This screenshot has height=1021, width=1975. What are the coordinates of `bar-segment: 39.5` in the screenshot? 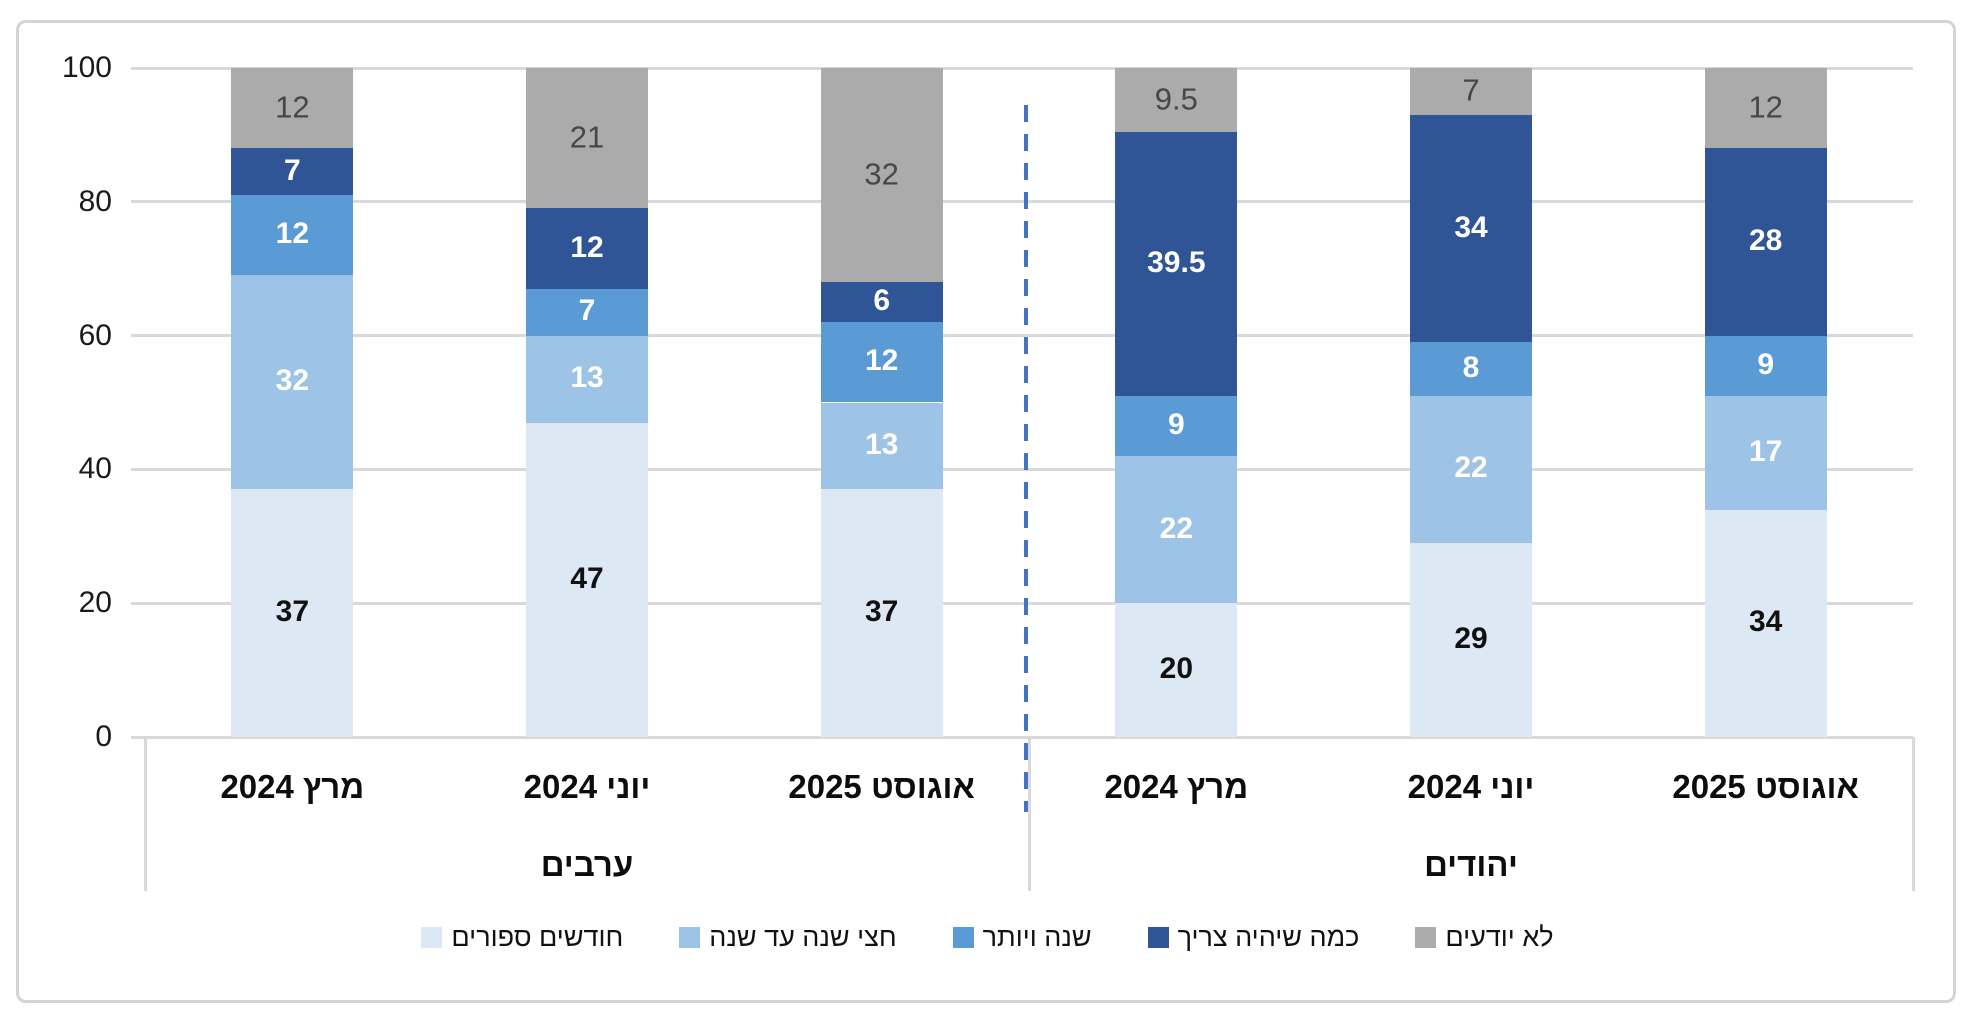 It's located at (1176, 263).